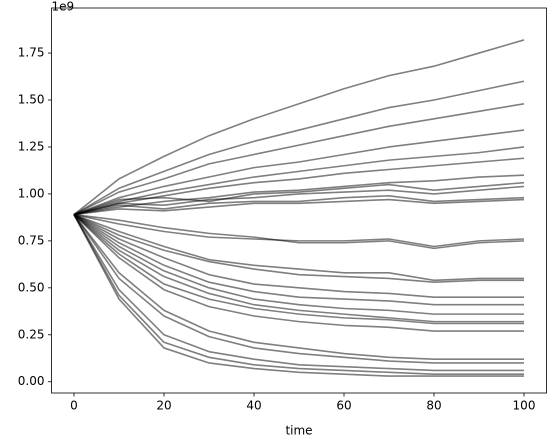 This screenshot has height=448, width=556. Describe the element at coordinates (298, 431) in the screenshot. I see `x-axis-label: time` at that location.